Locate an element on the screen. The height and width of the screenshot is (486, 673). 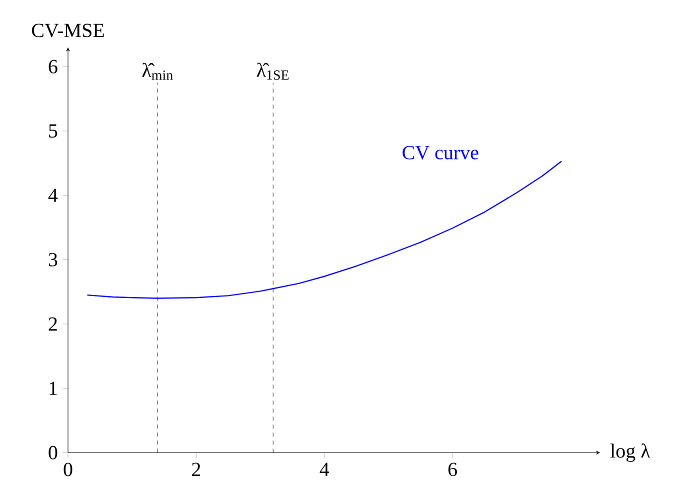
y-tick-label: 4 is located at coordinates (53, 195).